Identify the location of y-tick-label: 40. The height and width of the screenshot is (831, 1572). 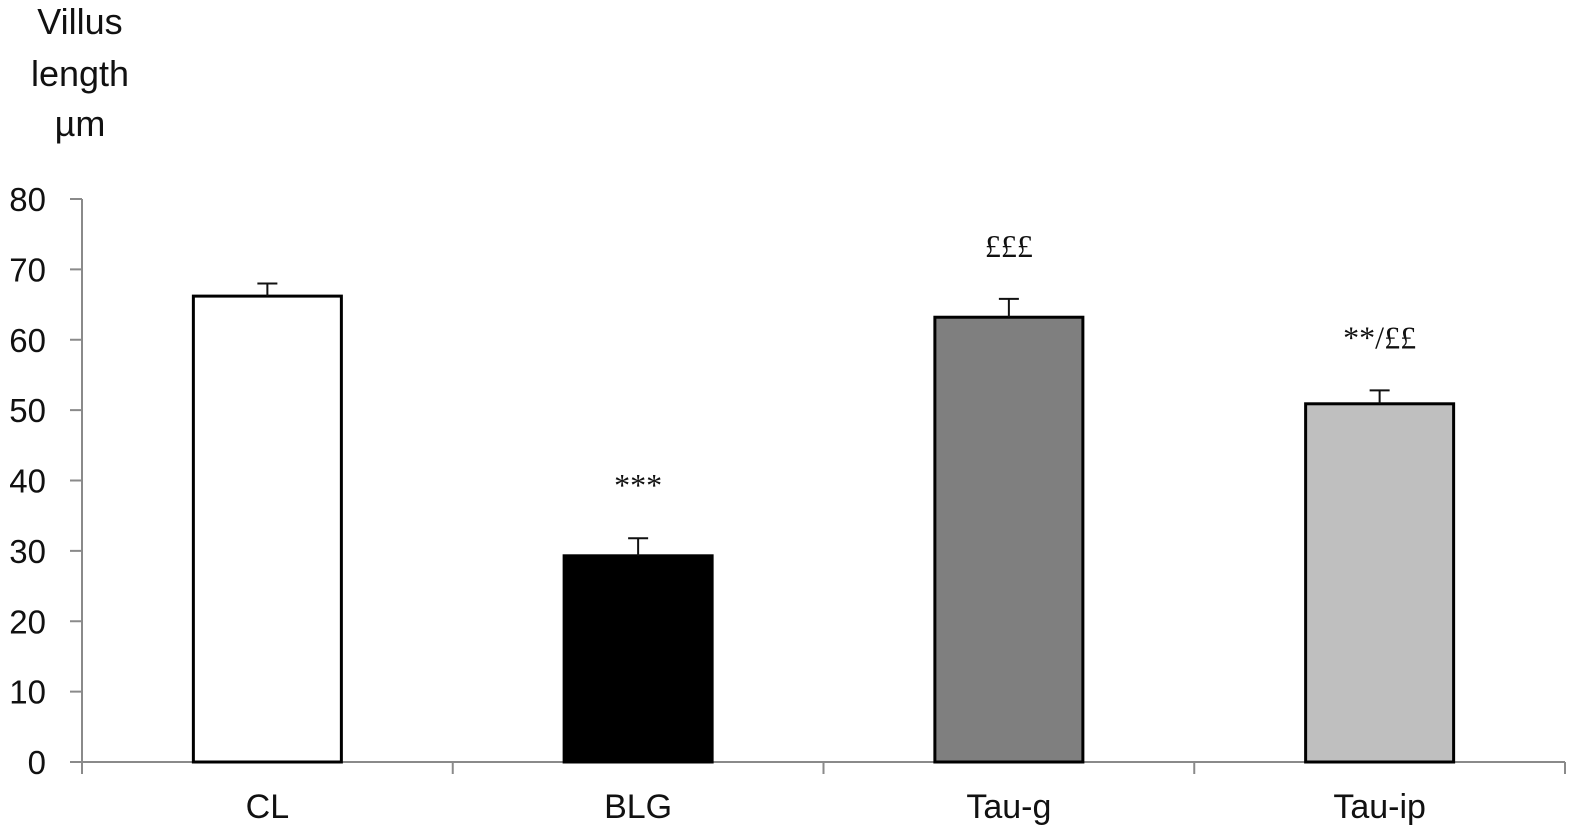
(27, 481).